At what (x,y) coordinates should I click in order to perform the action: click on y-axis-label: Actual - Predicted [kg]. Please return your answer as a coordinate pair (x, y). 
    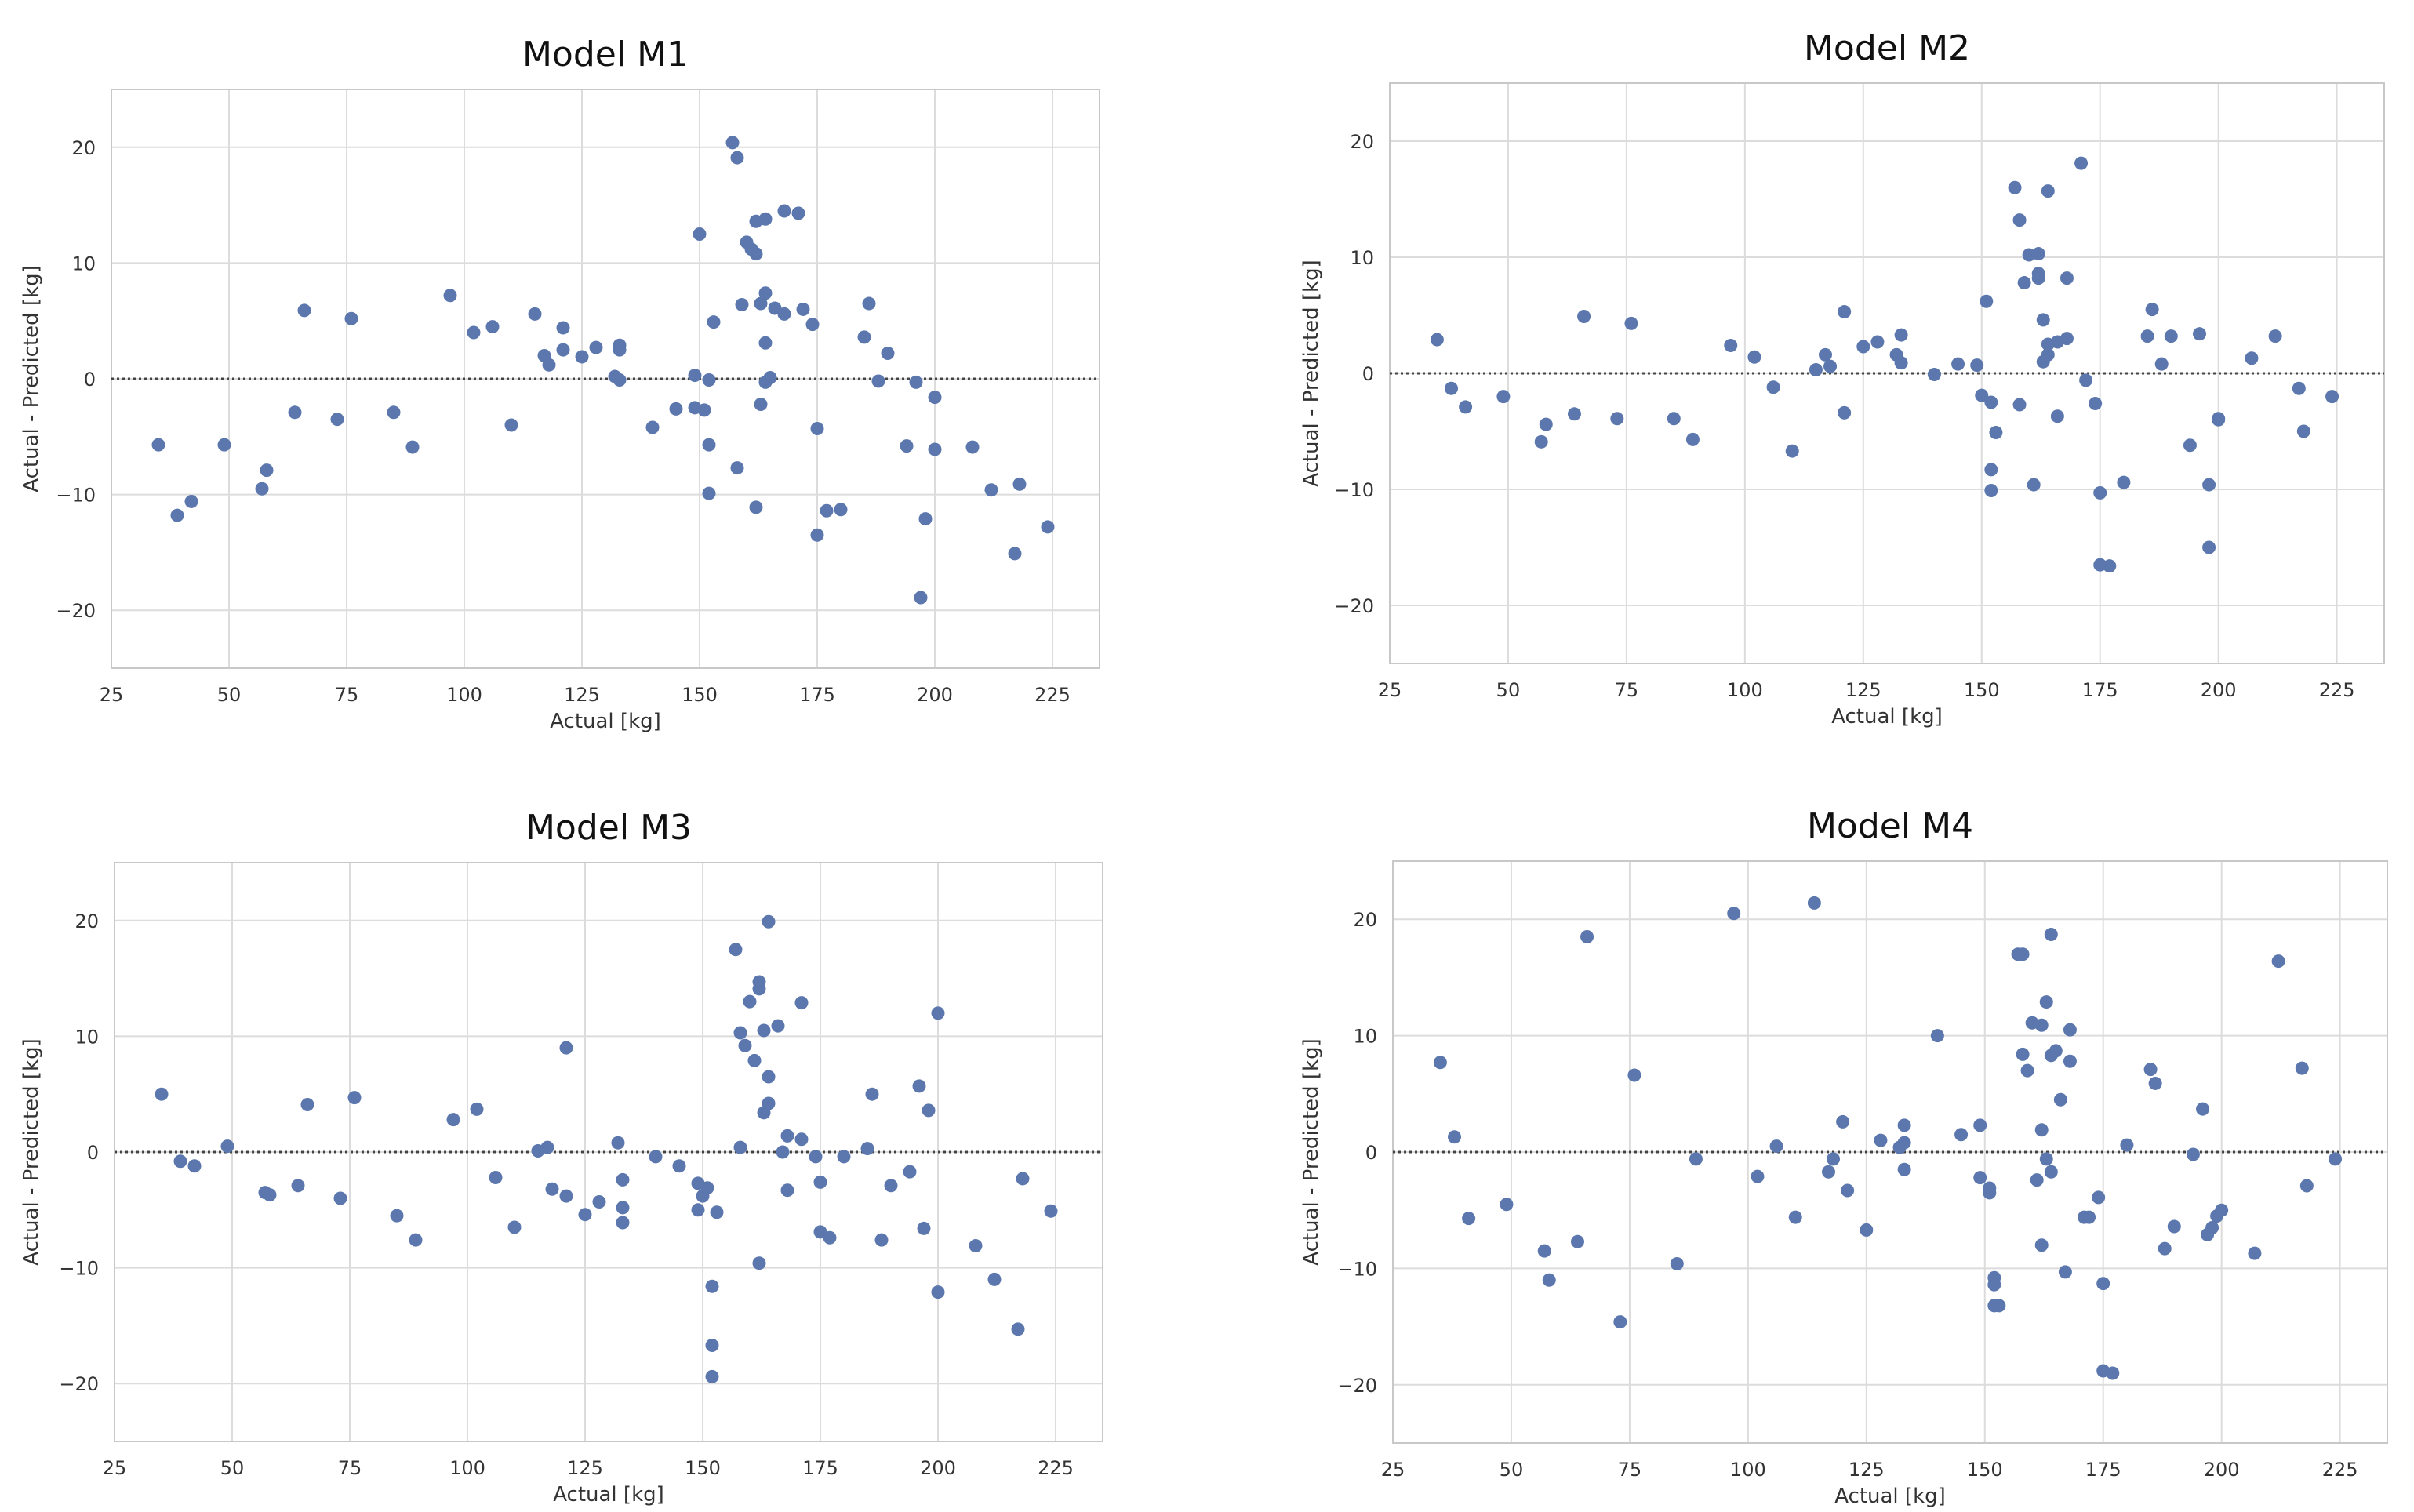
    Looking at the image, I should click on (1311, 373).